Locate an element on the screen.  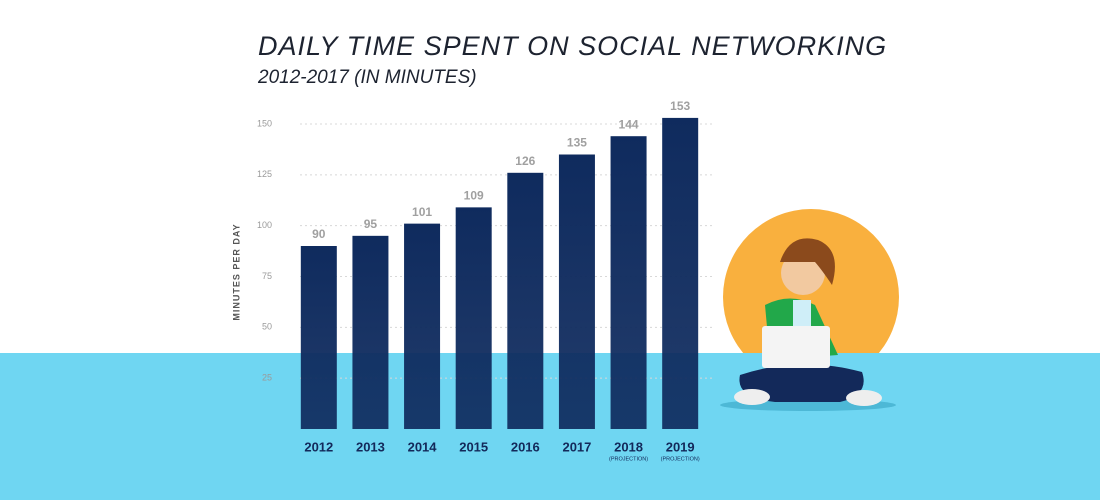
legs is located at coordinates (801, 383).